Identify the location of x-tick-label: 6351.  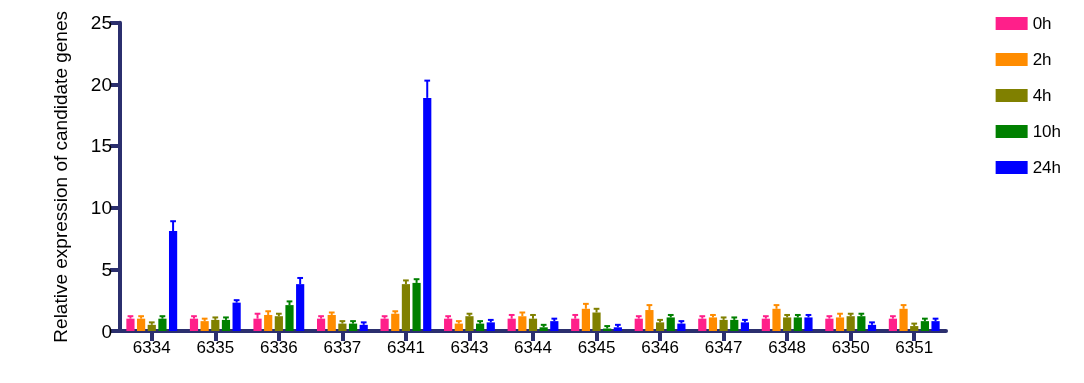
(914, 347).